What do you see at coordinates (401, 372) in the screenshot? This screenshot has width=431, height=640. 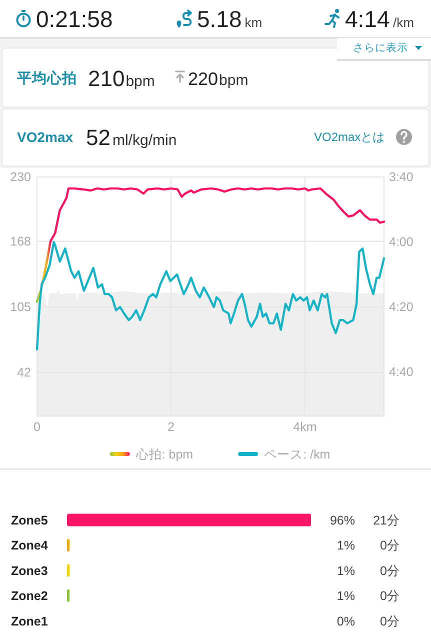 I see `y2-tick-label: 4:40` at bounding box center [401, 372].